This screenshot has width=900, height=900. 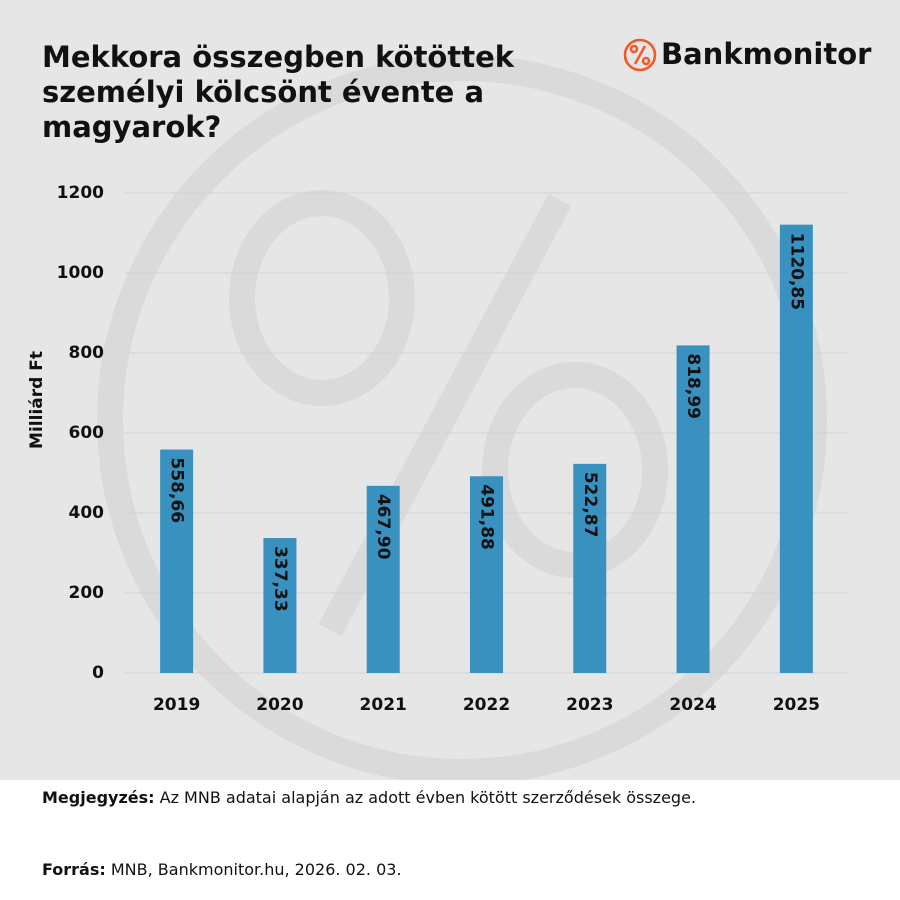 I want to click on value-label: 818,99, so click(x=693, y=386).